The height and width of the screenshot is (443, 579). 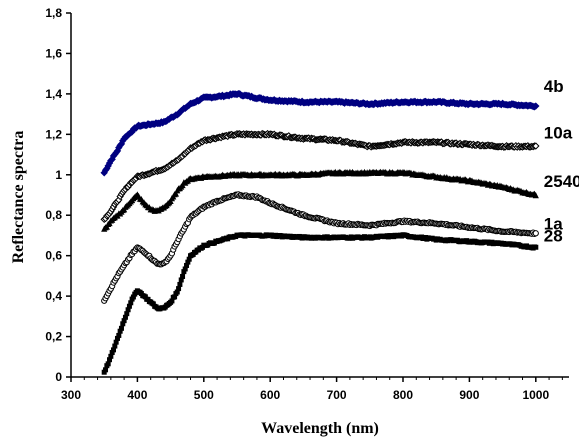 What do you see at coordinates (58, 195) in the screenshot?
I see `y-axis-ticks: 0 0,2 0,4 0,6 0,8 1 1,2 1,4 1,6 1,8` at bounding box center [58, 195].